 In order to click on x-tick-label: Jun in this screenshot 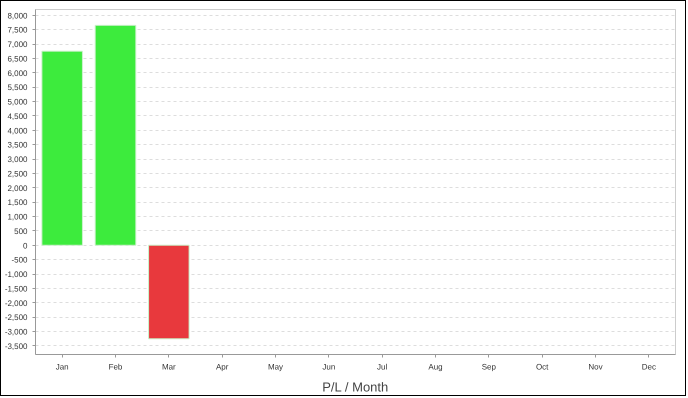, I will do `click(329, 367)`.